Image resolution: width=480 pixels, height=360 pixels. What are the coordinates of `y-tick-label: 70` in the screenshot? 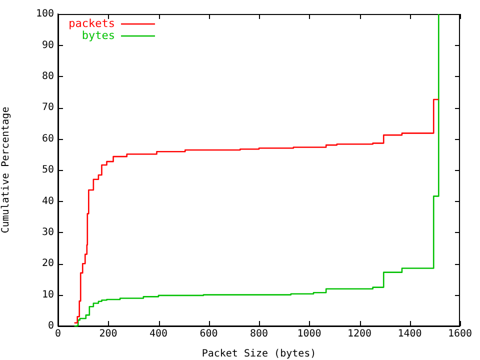 It's located at (48, 108).